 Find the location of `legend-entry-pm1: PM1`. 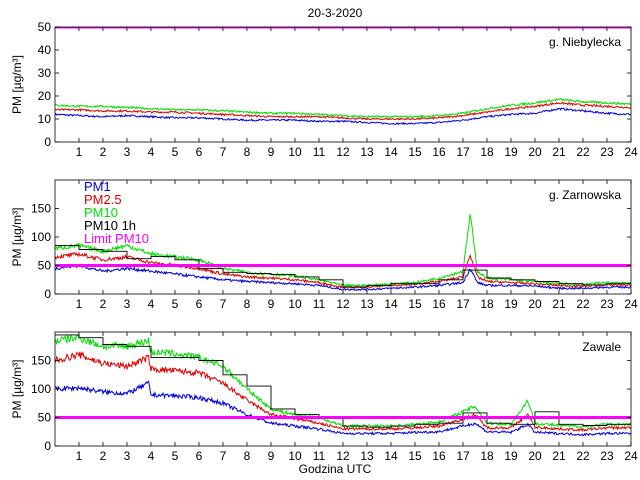

legend-entry-pm1: PM1 is located at coordinates (97, 186).